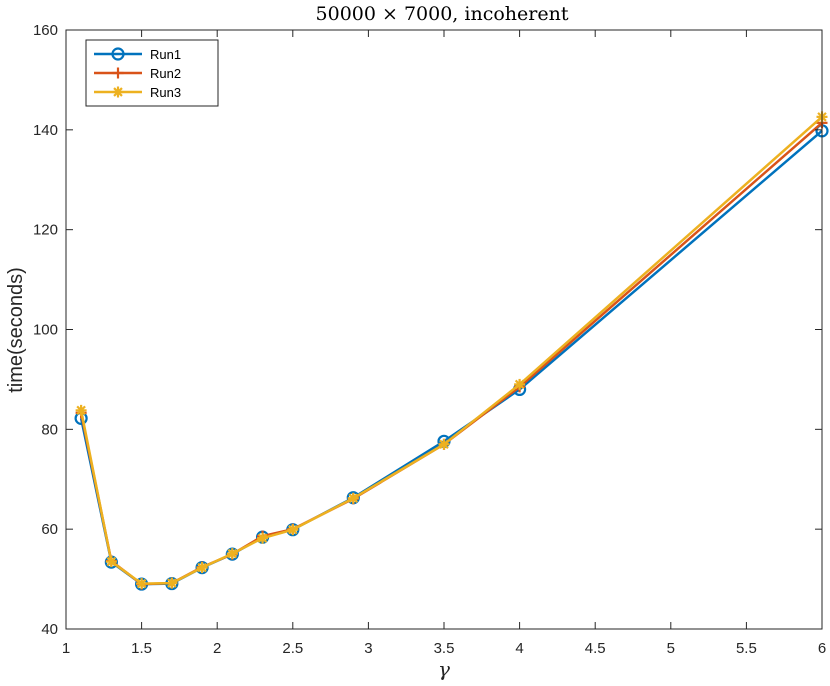  I want to click on x-tick-label: 3, so click(368, 648).